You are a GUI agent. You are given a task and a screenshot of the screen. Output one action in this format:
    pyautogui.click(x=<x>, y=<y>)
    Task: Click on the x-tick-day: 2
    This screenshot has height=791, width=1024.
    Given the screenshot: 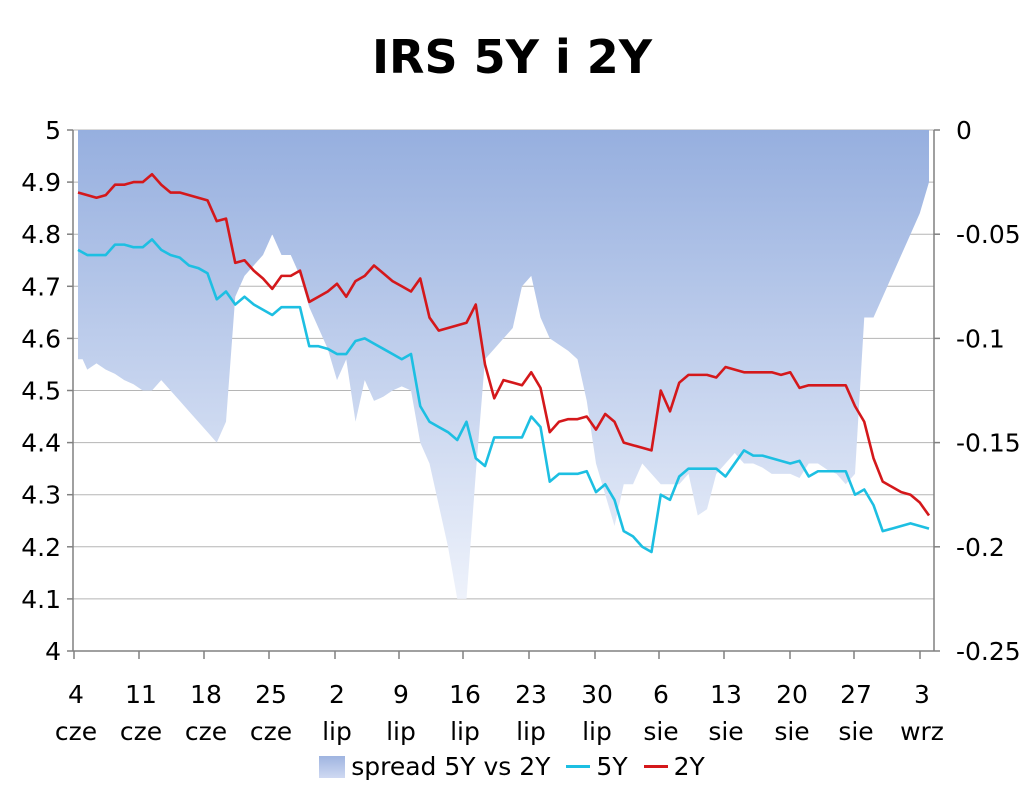 What is the action you would take?
    pyautogui.click(x=337, y=694)
    